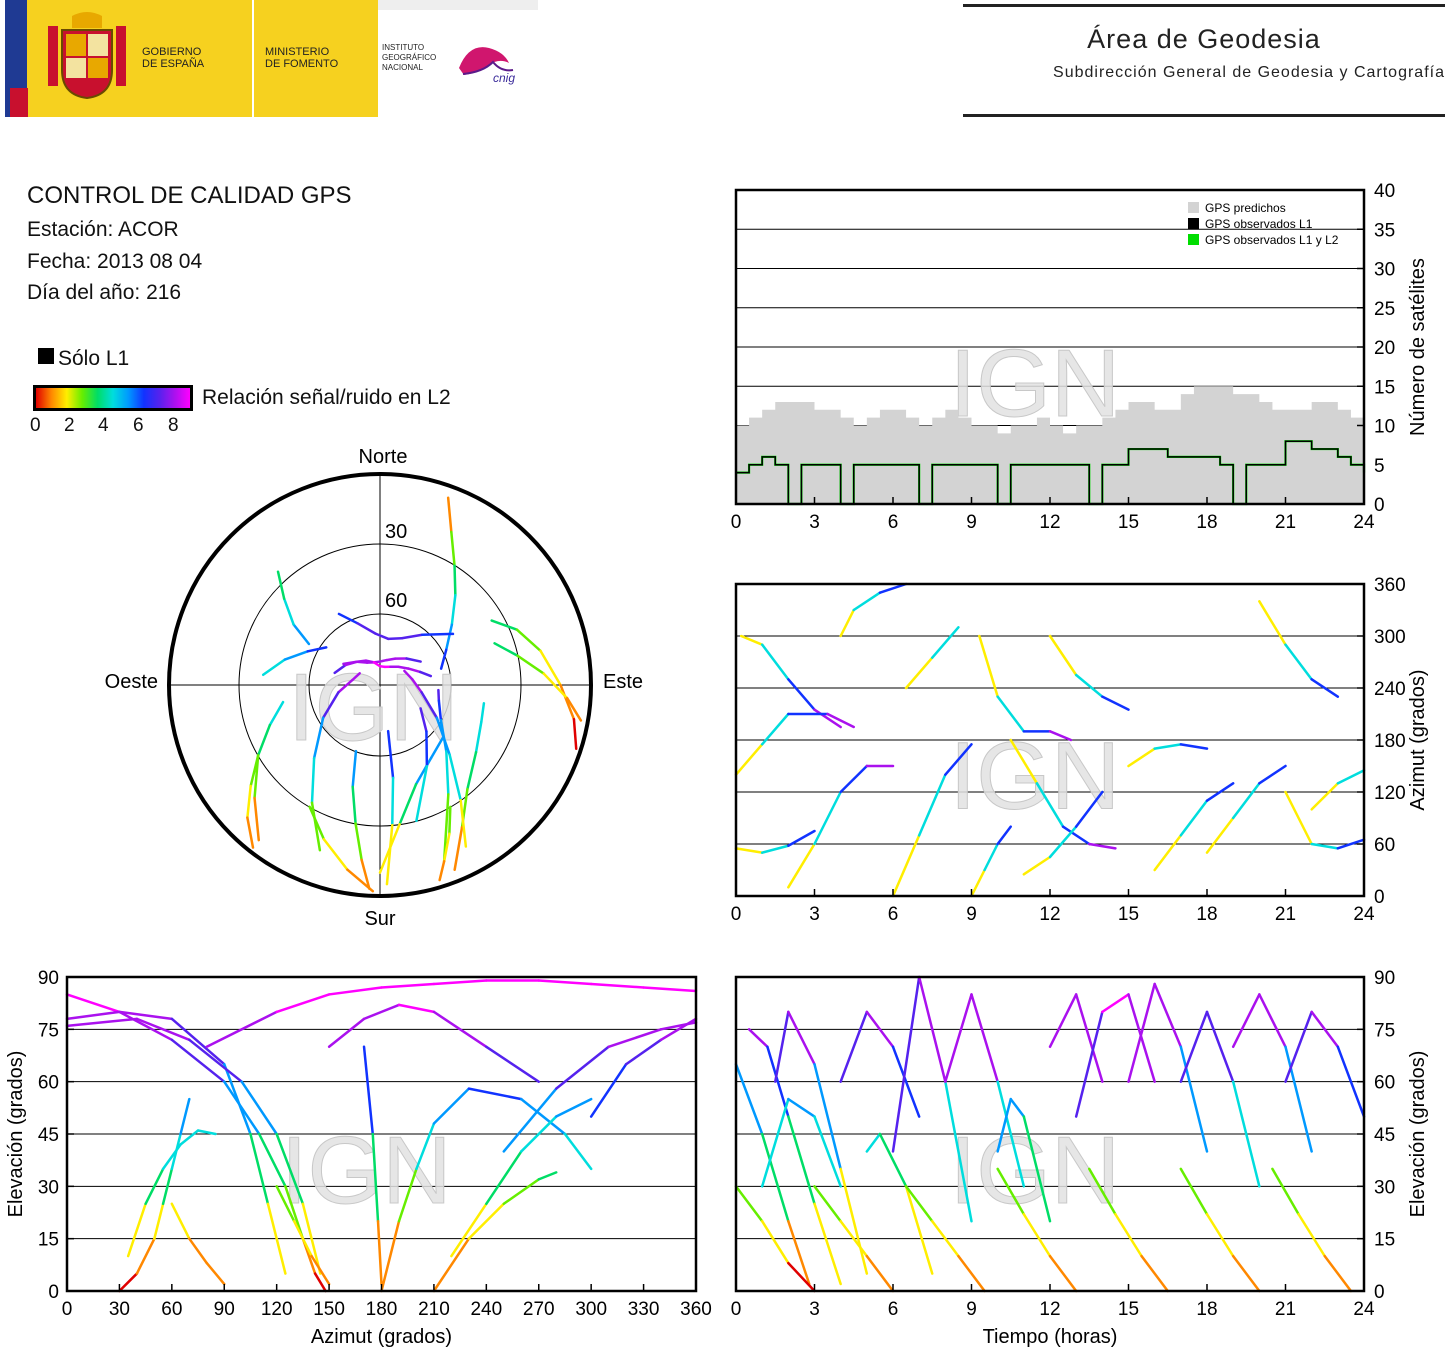 This screenshot has height=1350, width=1445. What do you see at coordinates (48, 1187) in the screenshot?
I see `y-tick-label-2: 30` at bounding box center [48, 1187].